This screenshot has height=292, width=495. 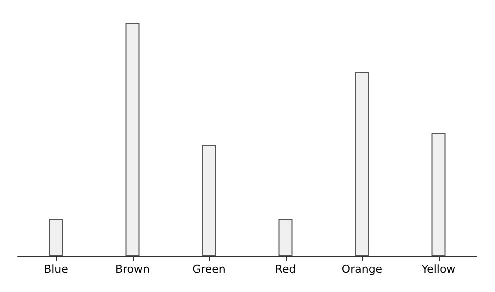 I want to click on x-tick-label: Blue, so click(x=56, y=269).